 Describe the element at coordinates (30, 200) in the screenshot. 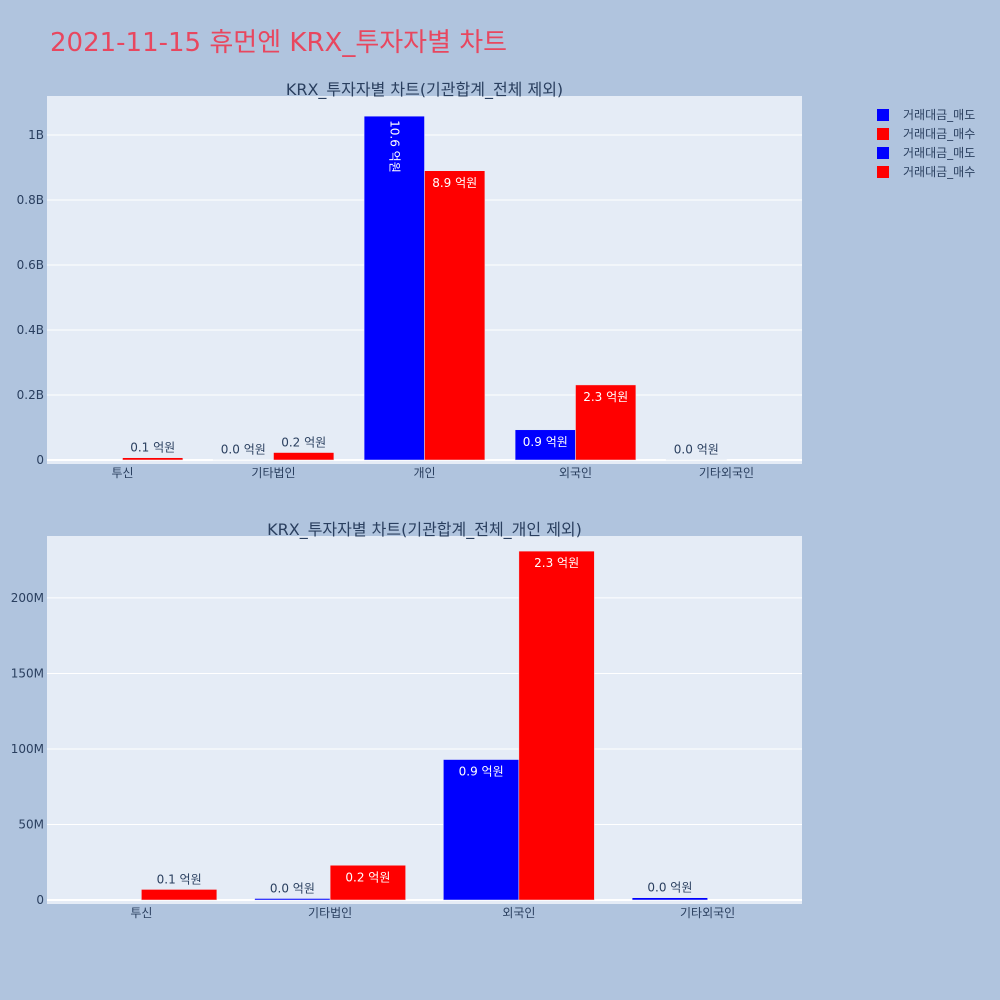

I see `y-tick-label: 0.8B` at that location.